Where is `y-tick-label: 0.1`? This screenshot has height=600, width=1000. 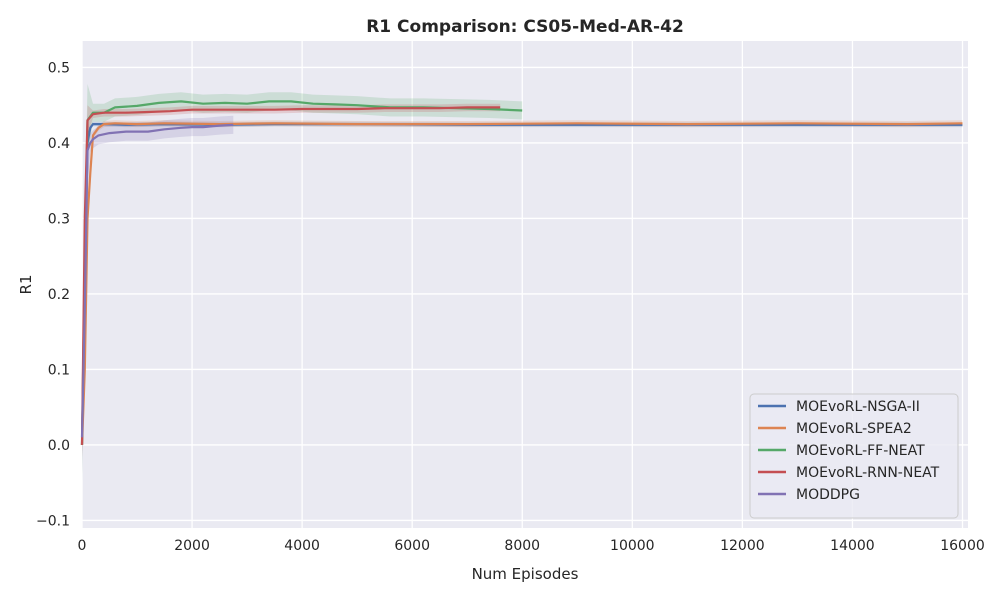
y-tick-label: 0.1 is located at coordinates (59, 370).